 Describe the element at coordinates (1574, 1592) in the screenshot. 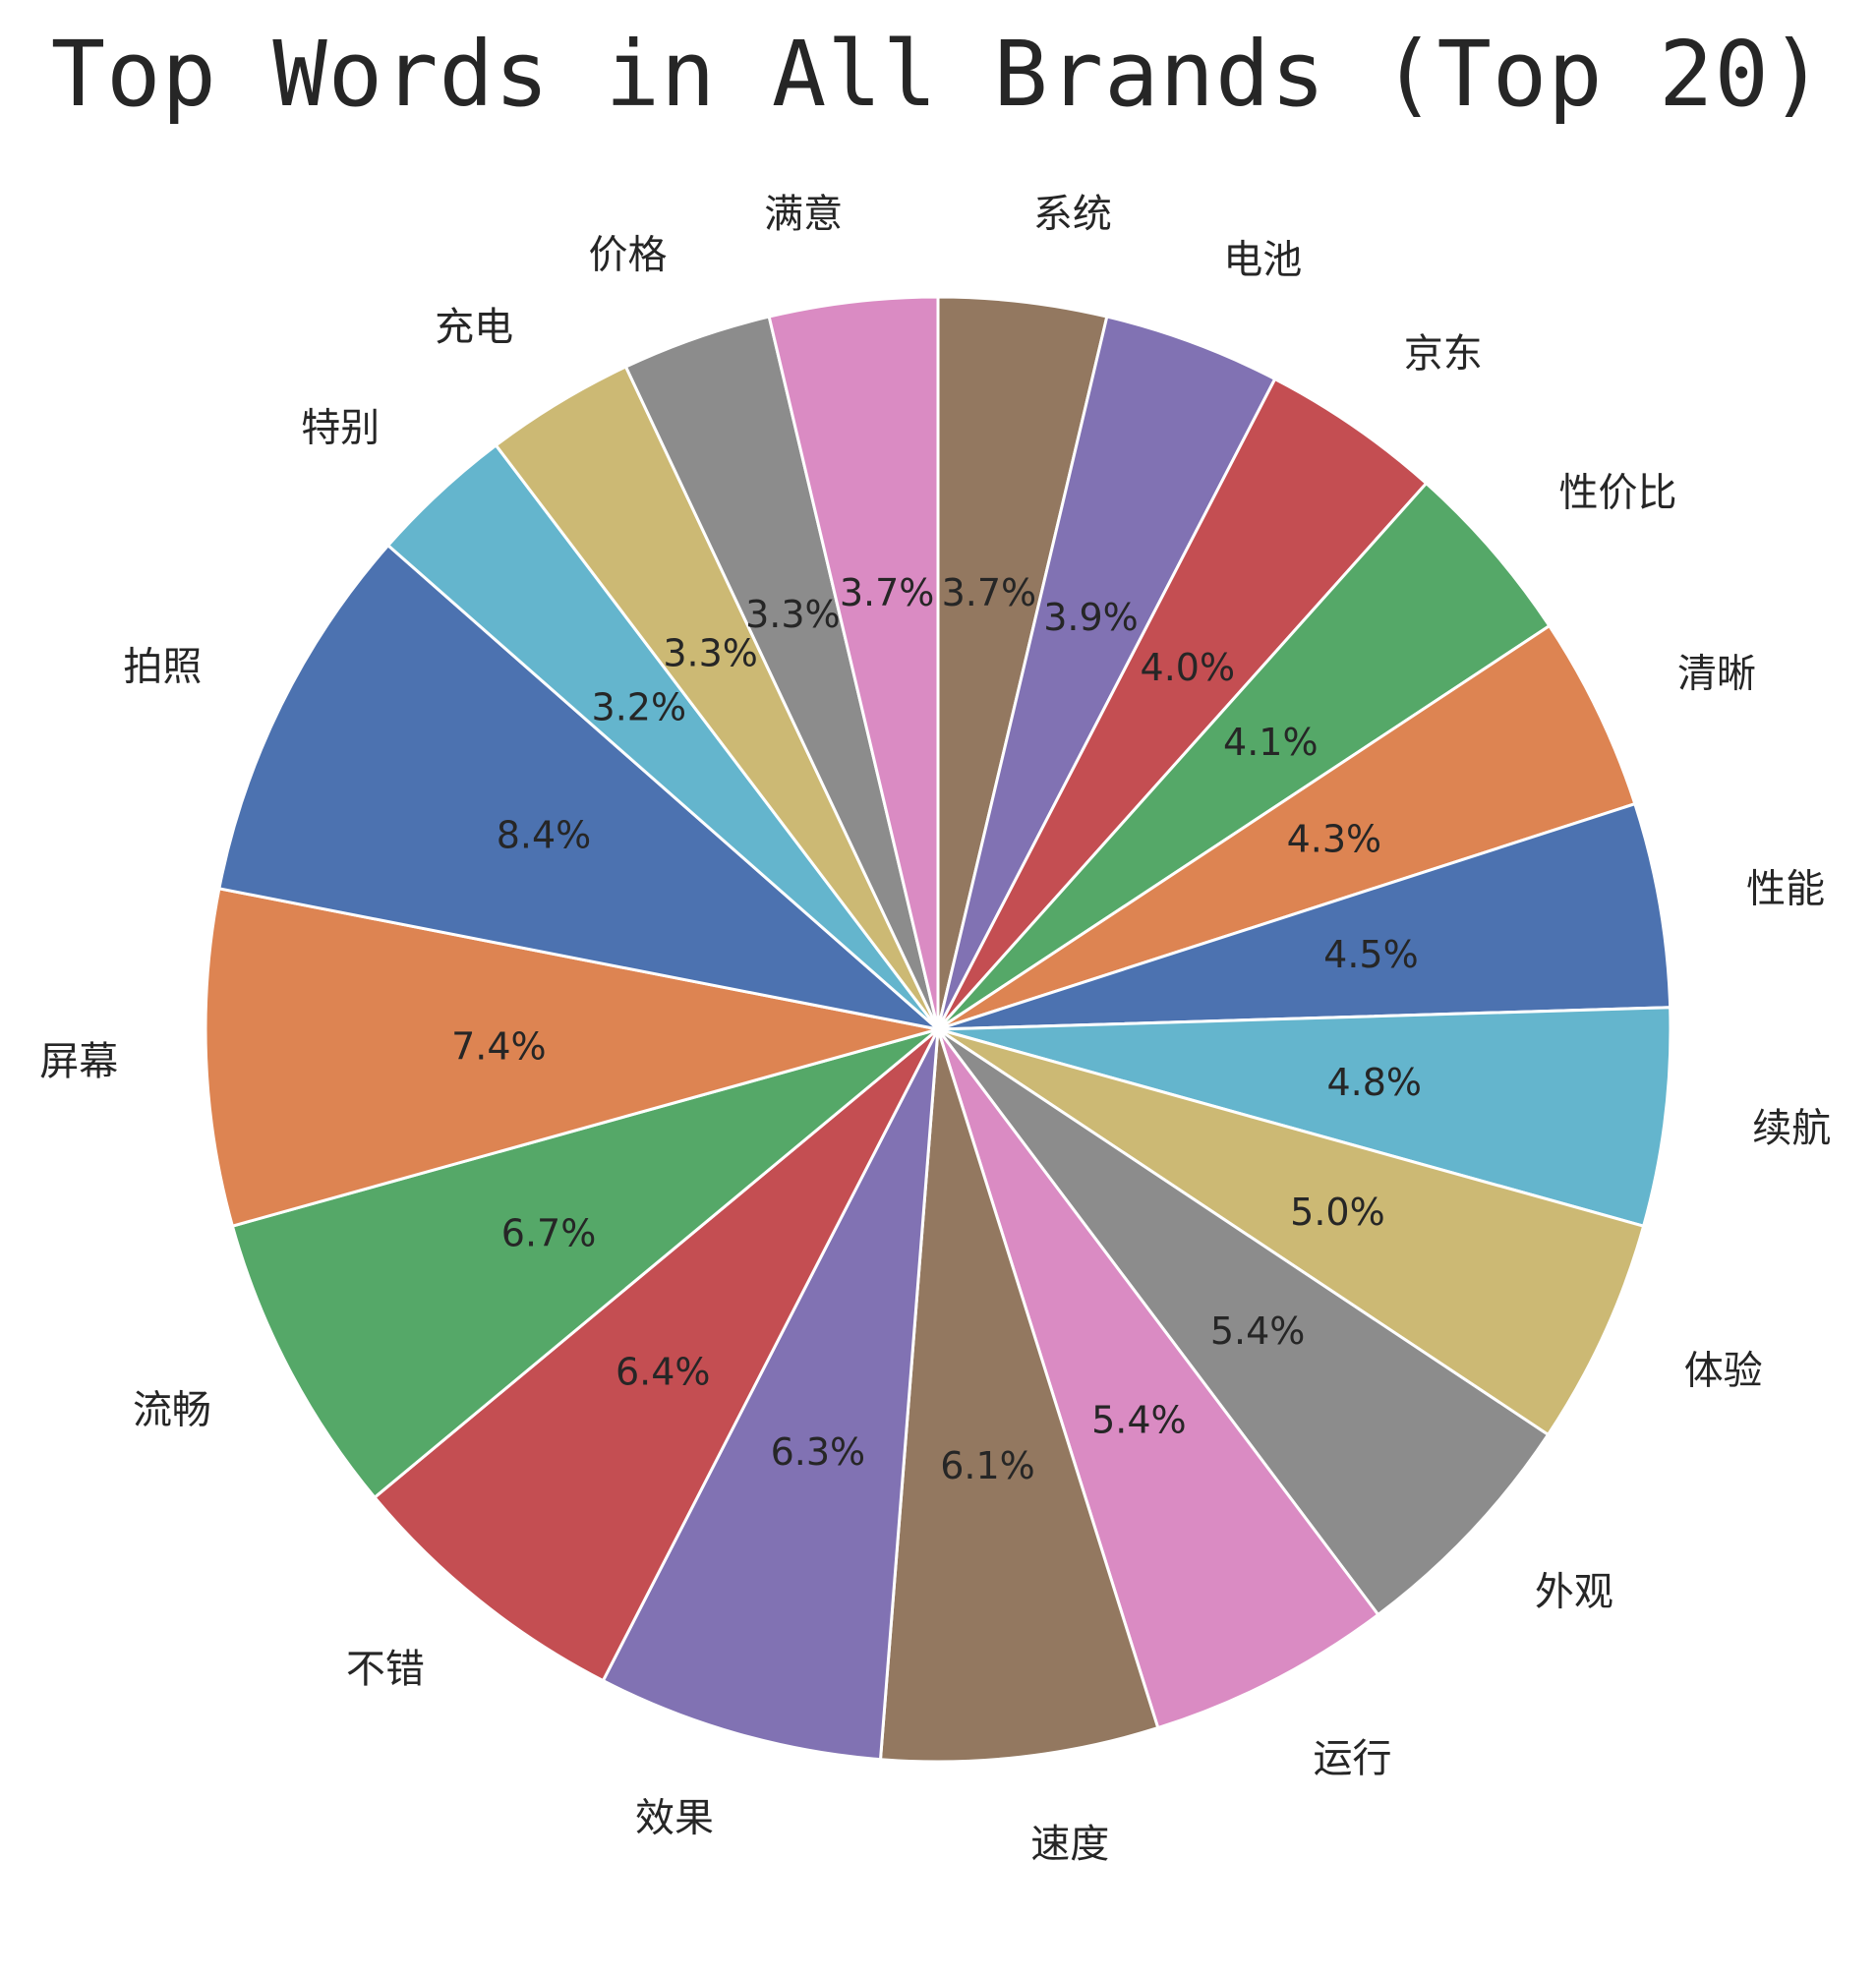

I see `slice-category-label-8: 外观` at that location.